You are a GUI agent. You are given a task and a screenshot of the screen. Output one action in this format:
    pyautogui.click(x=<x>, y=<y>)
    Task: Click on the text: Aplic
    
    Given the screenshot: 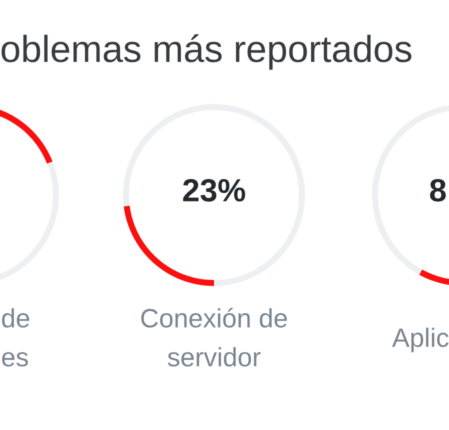 What is the action you would take?
    pyautogui.click(x=420, y=340)
    